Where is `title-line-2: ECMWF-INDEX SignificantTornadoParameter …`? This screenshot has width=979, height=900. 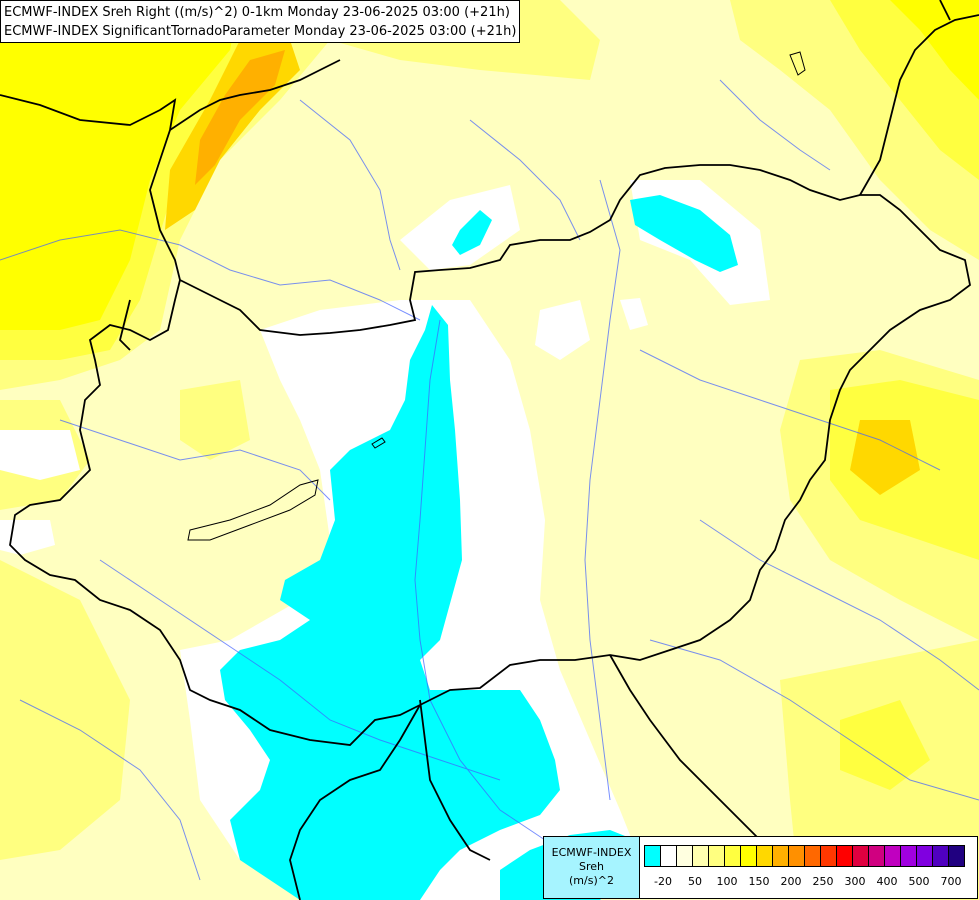
title-line-2: ECMWF-INDEX SignificantTornadoParameter … is located at coordinates (260, 31).